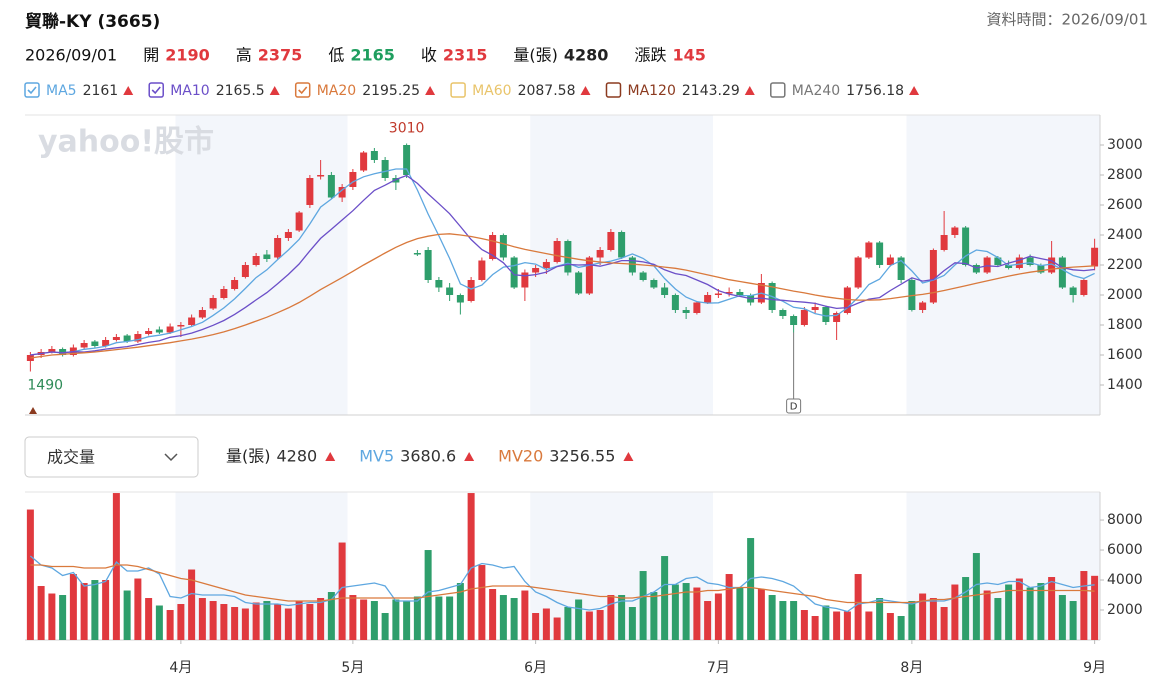  What do you see at coordinates (1125, 610) in the screenshot?
I see `y-tick-label: 2000` at bounding box center [1125, 610].